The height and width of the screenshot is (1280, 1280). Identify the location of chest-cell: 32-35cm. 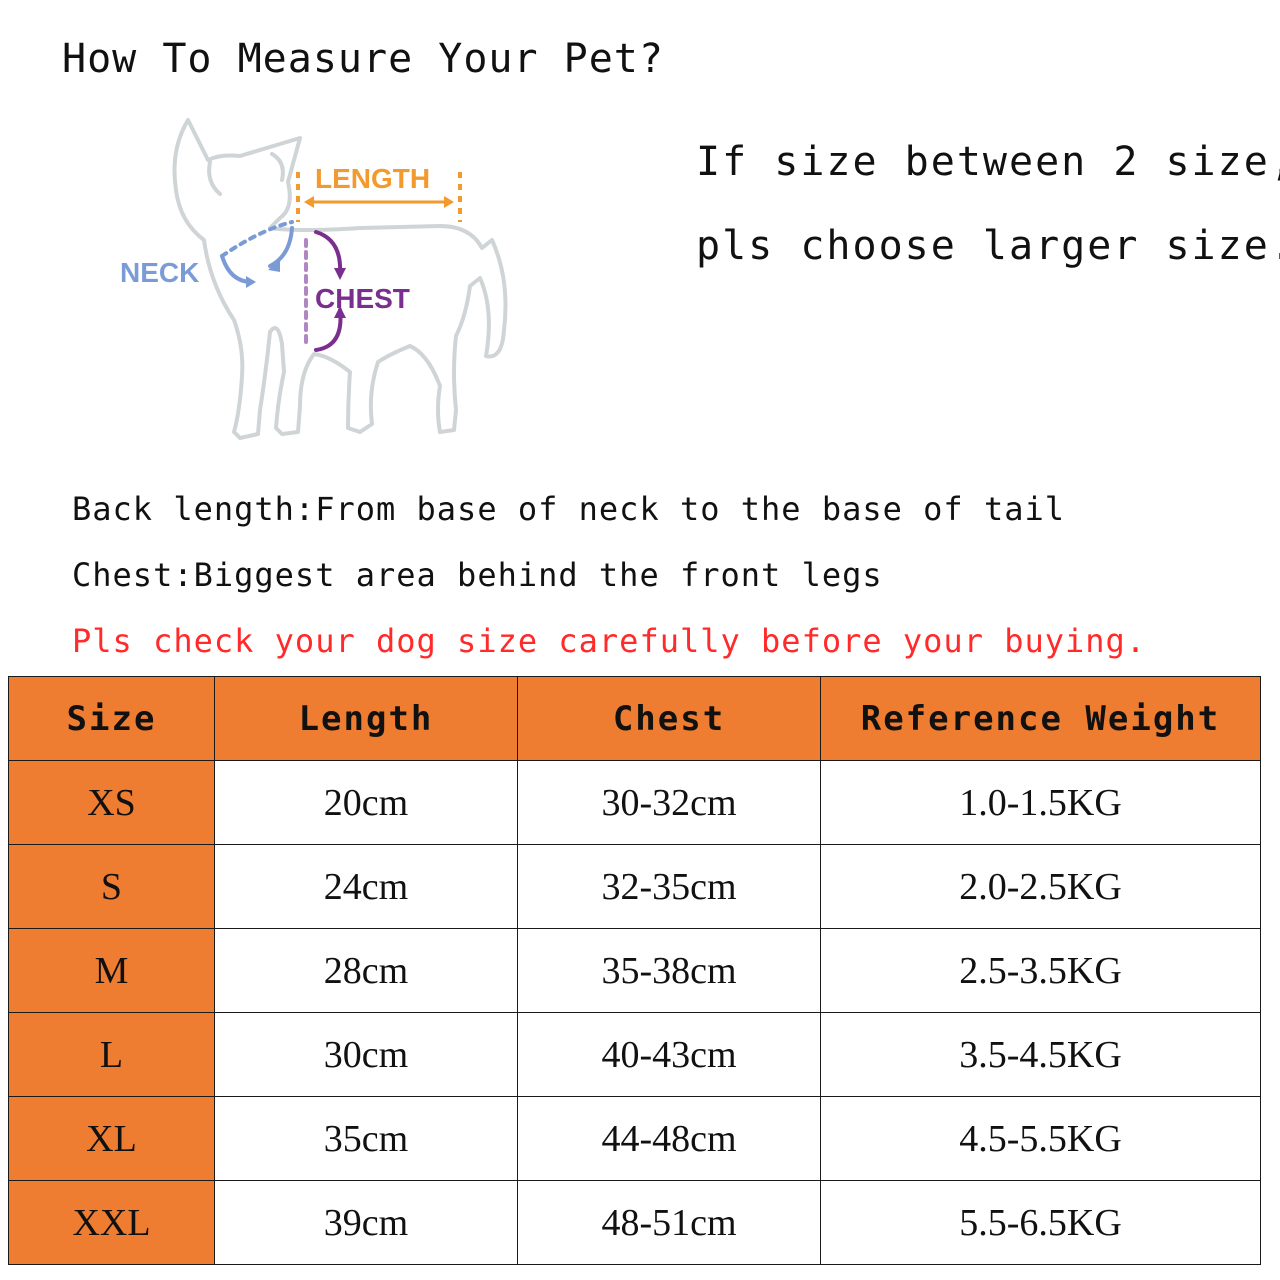
(669, 886).